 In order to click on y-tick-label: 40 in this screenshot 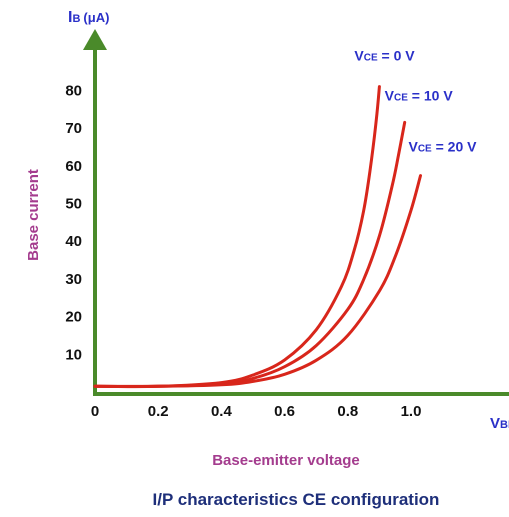, I will do `click(73, 241)`.